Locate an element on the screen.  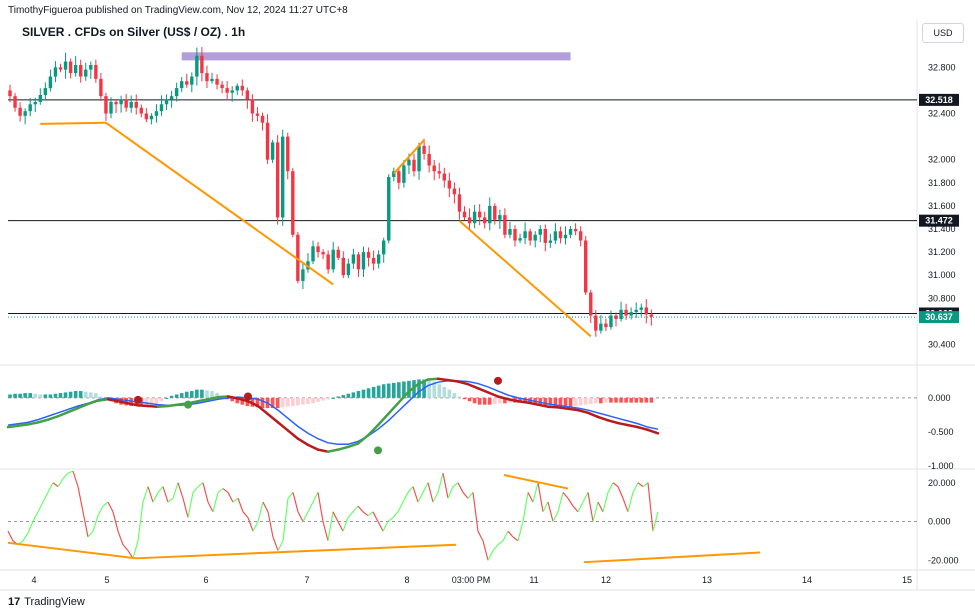
price-tick-label: 30.800 is located at coordinates (942, 298).